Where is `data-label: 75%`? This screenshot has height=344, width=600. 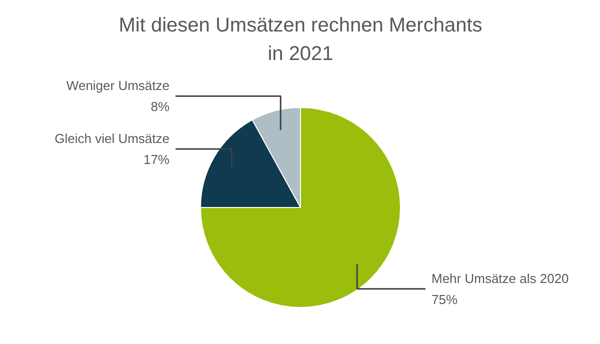
data-label: 75% is located at coordinates (445, 299).